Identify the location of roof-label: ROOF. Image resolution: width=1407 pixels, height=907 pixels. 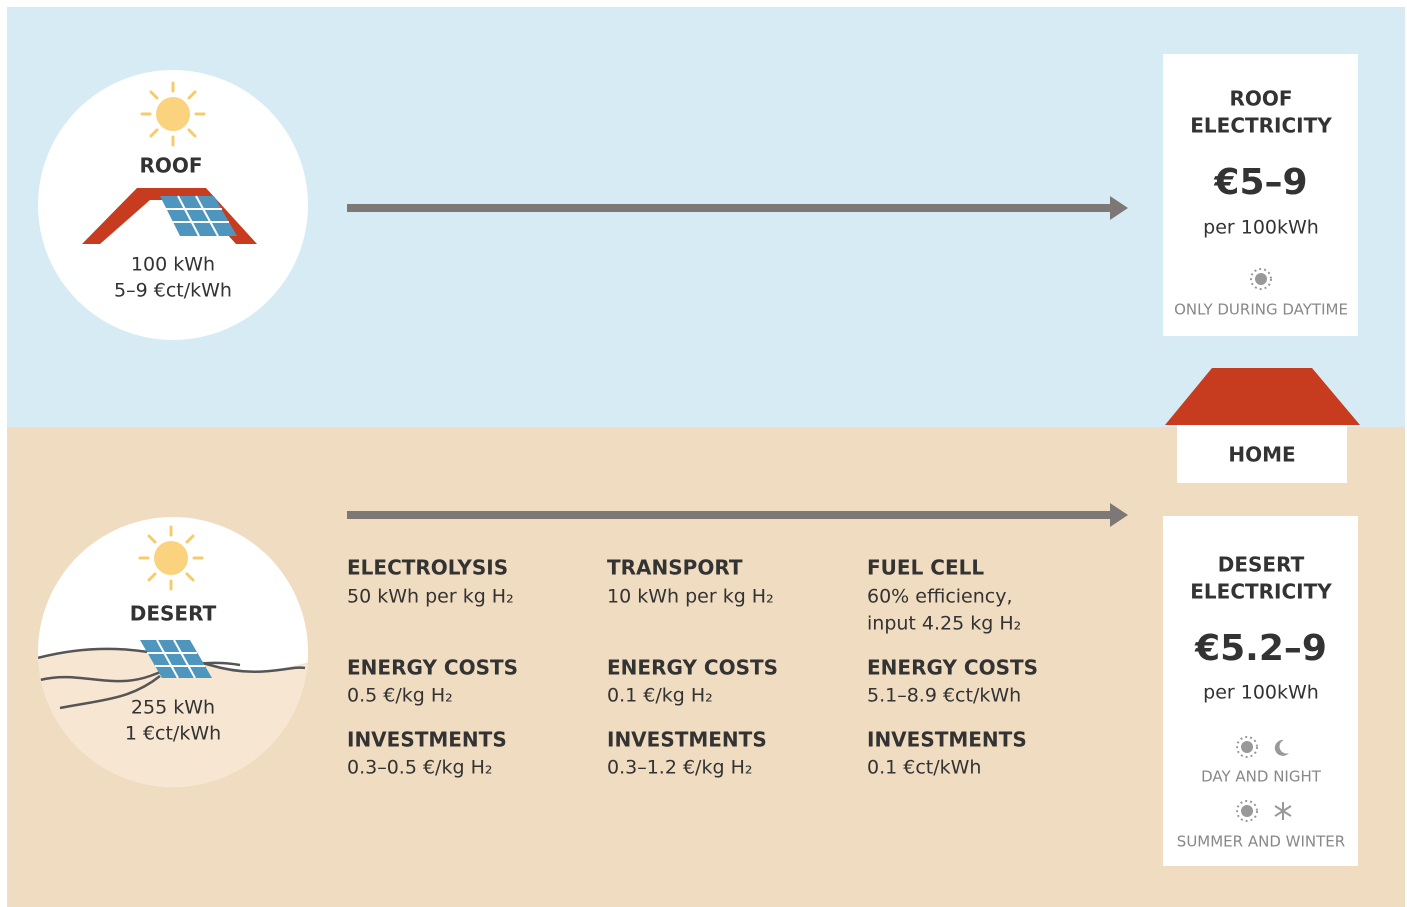
(170, 166).